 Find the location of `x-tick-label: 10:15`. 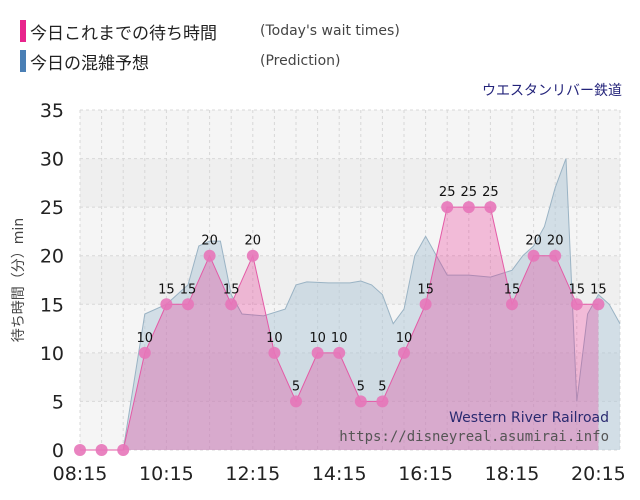

x-tick-label: 10:15 is located at coordinates (166, 474).